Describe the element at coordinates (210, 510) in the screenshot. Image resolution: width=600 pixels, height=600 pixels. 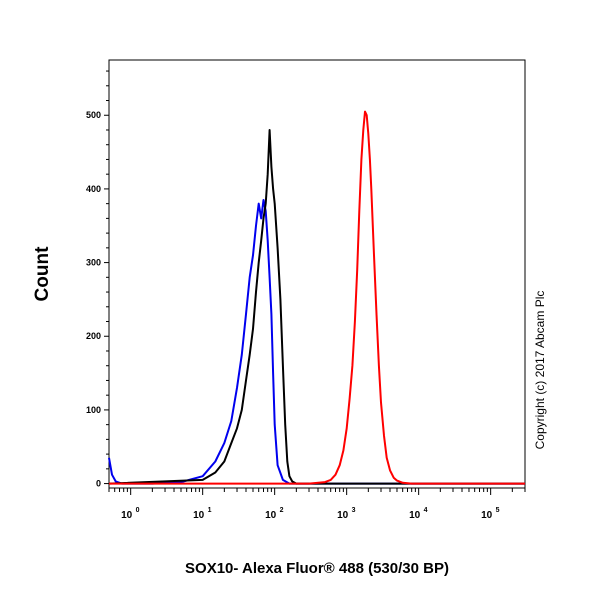
I see `x-tick-exponent: 1` at that location.